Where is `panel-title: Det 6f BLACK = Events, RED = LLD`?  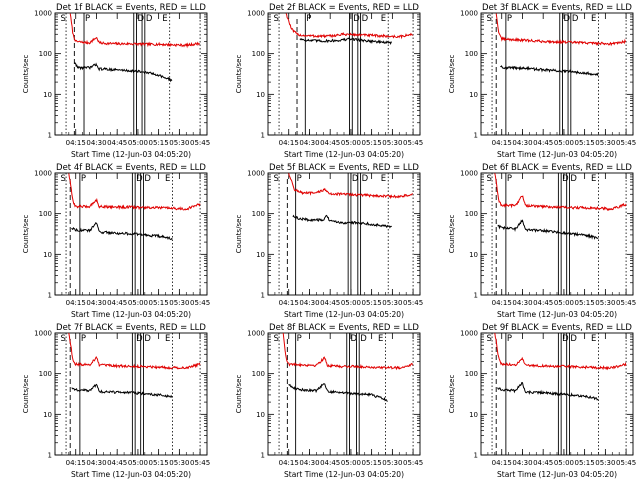
panel-title: Det 6f BLACK = Events, RED = LLD is located at coordinates (557, 168).